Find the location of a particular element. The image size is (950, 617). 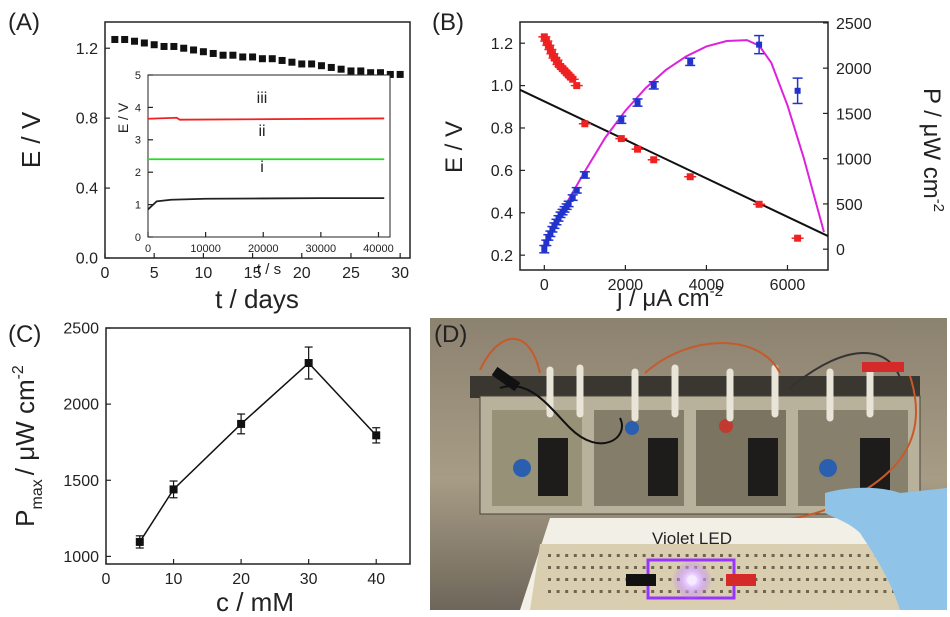

x-tick-label: 30 is located at coordinates (309, 579).